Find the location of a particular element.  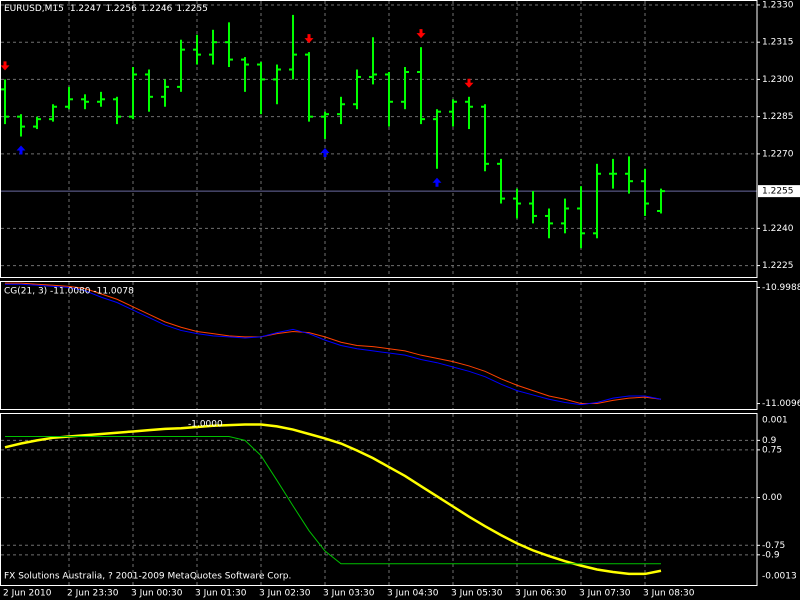

y-tick-label: 1.2225 is located at coordinates (778, 266).